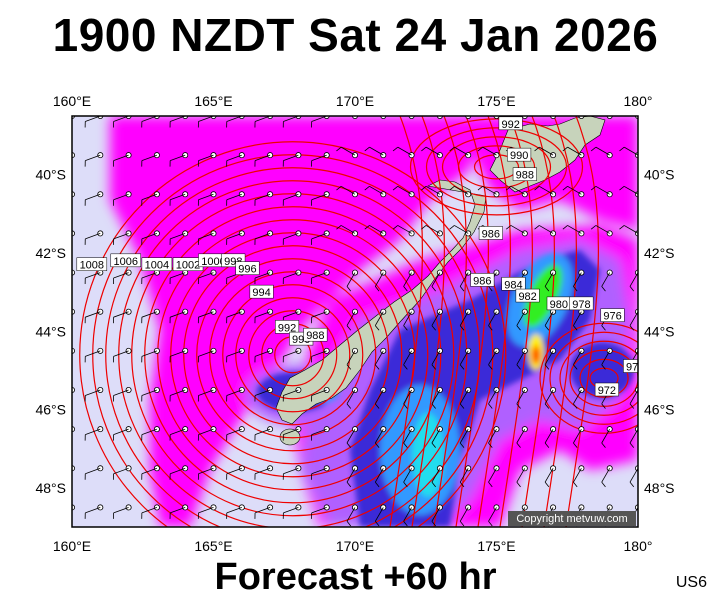 This screenshot has width=711, height=600. I want to click on isobar-label: 1000, so click(213, 260).